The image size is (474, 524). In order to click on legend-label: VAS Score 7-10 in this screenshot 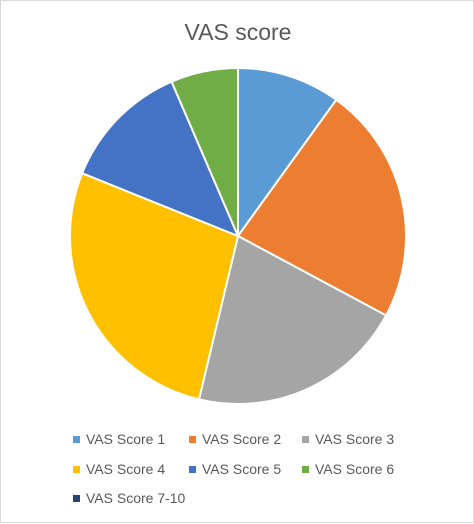, I will do `click(136, 498)`.